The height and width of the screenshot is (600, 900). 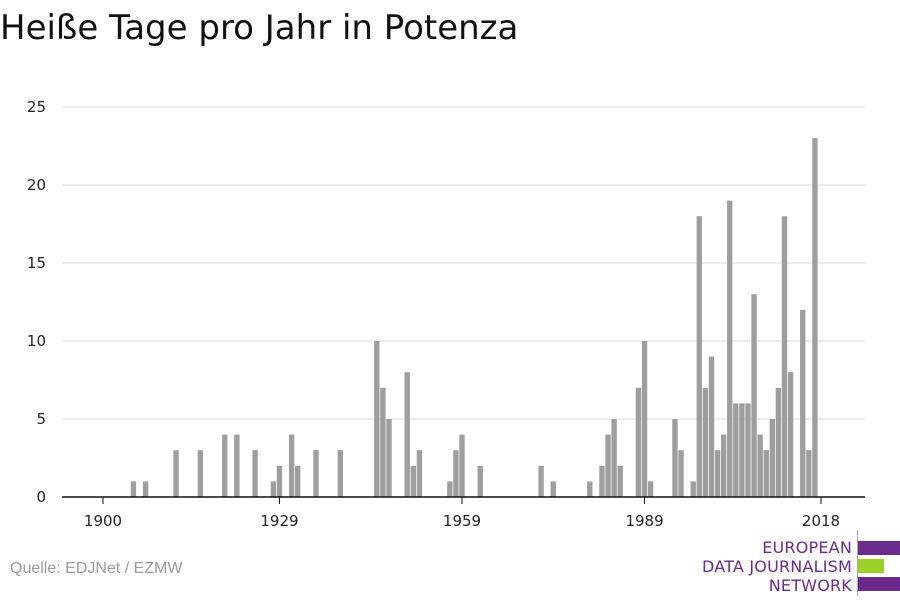 I want to click on bar-2004, so click(x=736, y=450).